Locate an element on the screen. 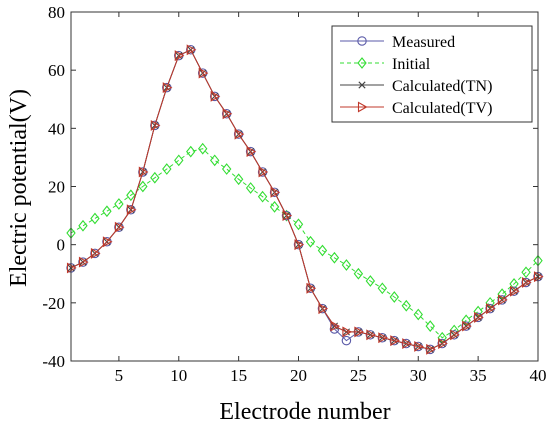  x-tick-label: 30 is located at coordinates (418, 375).